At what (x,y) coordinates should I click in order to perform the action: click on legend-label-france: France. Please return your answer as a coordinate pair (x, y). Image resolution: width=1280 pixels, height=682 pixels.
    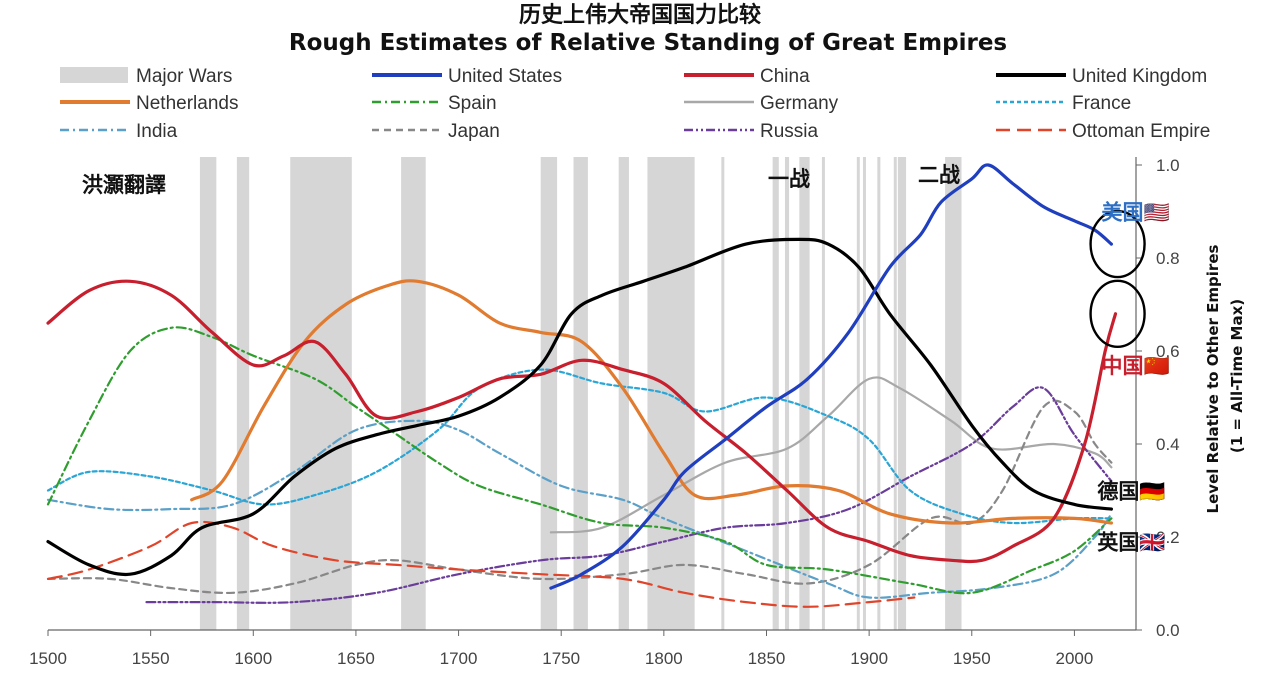
    Looking at the image, I should click on (1101, 103).